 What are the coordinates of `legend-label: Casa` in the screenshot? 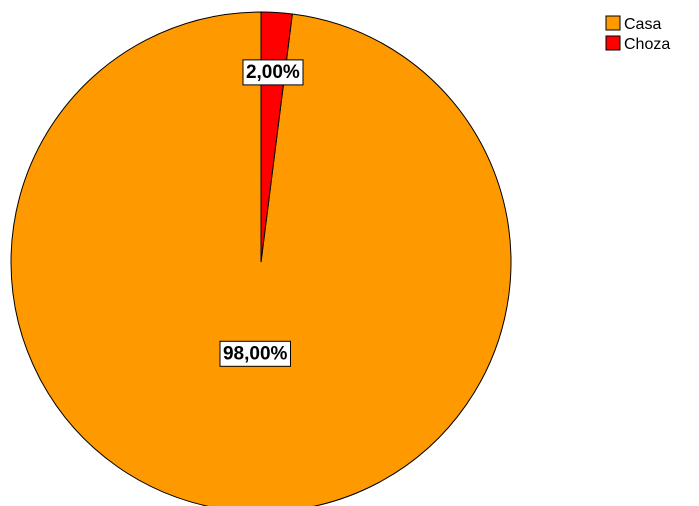 It's located at (642, 24).